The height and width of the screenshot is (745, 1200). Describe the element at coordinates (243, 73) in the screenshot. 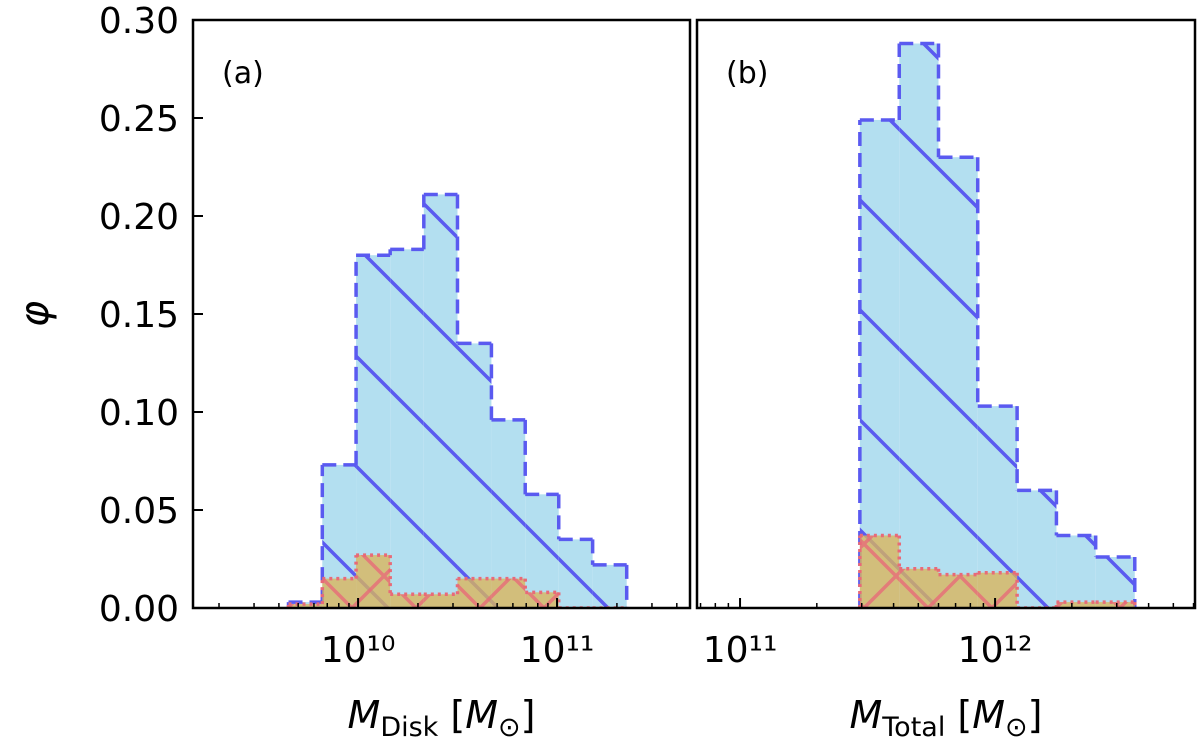

I see `panel-label: (a)` at that location.